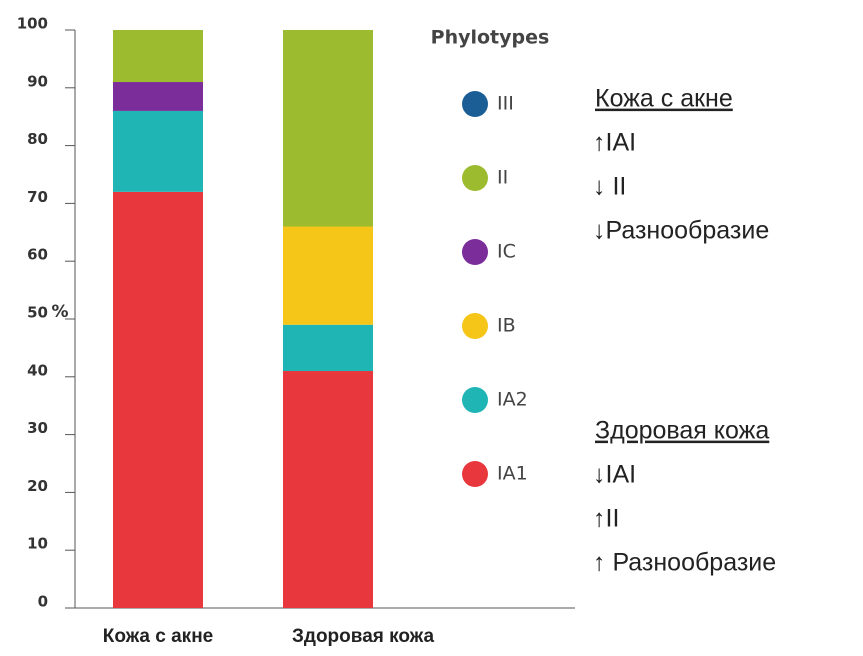 Image resolution: width=863 pixels, height=656 pixels. Describe the element at coordinates (614, 475) in the screenshot. I see `annotation-line: ↓IAI` at that location.